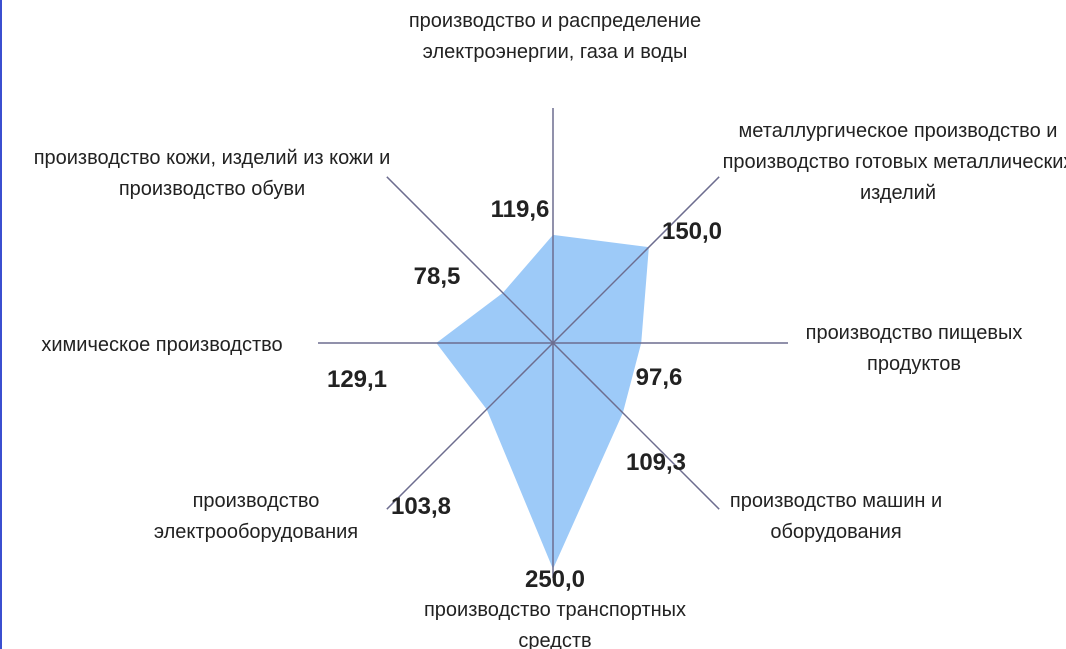 The image size is (1066, 649). I want to click on value-label: 129,1, so click(357, 379).